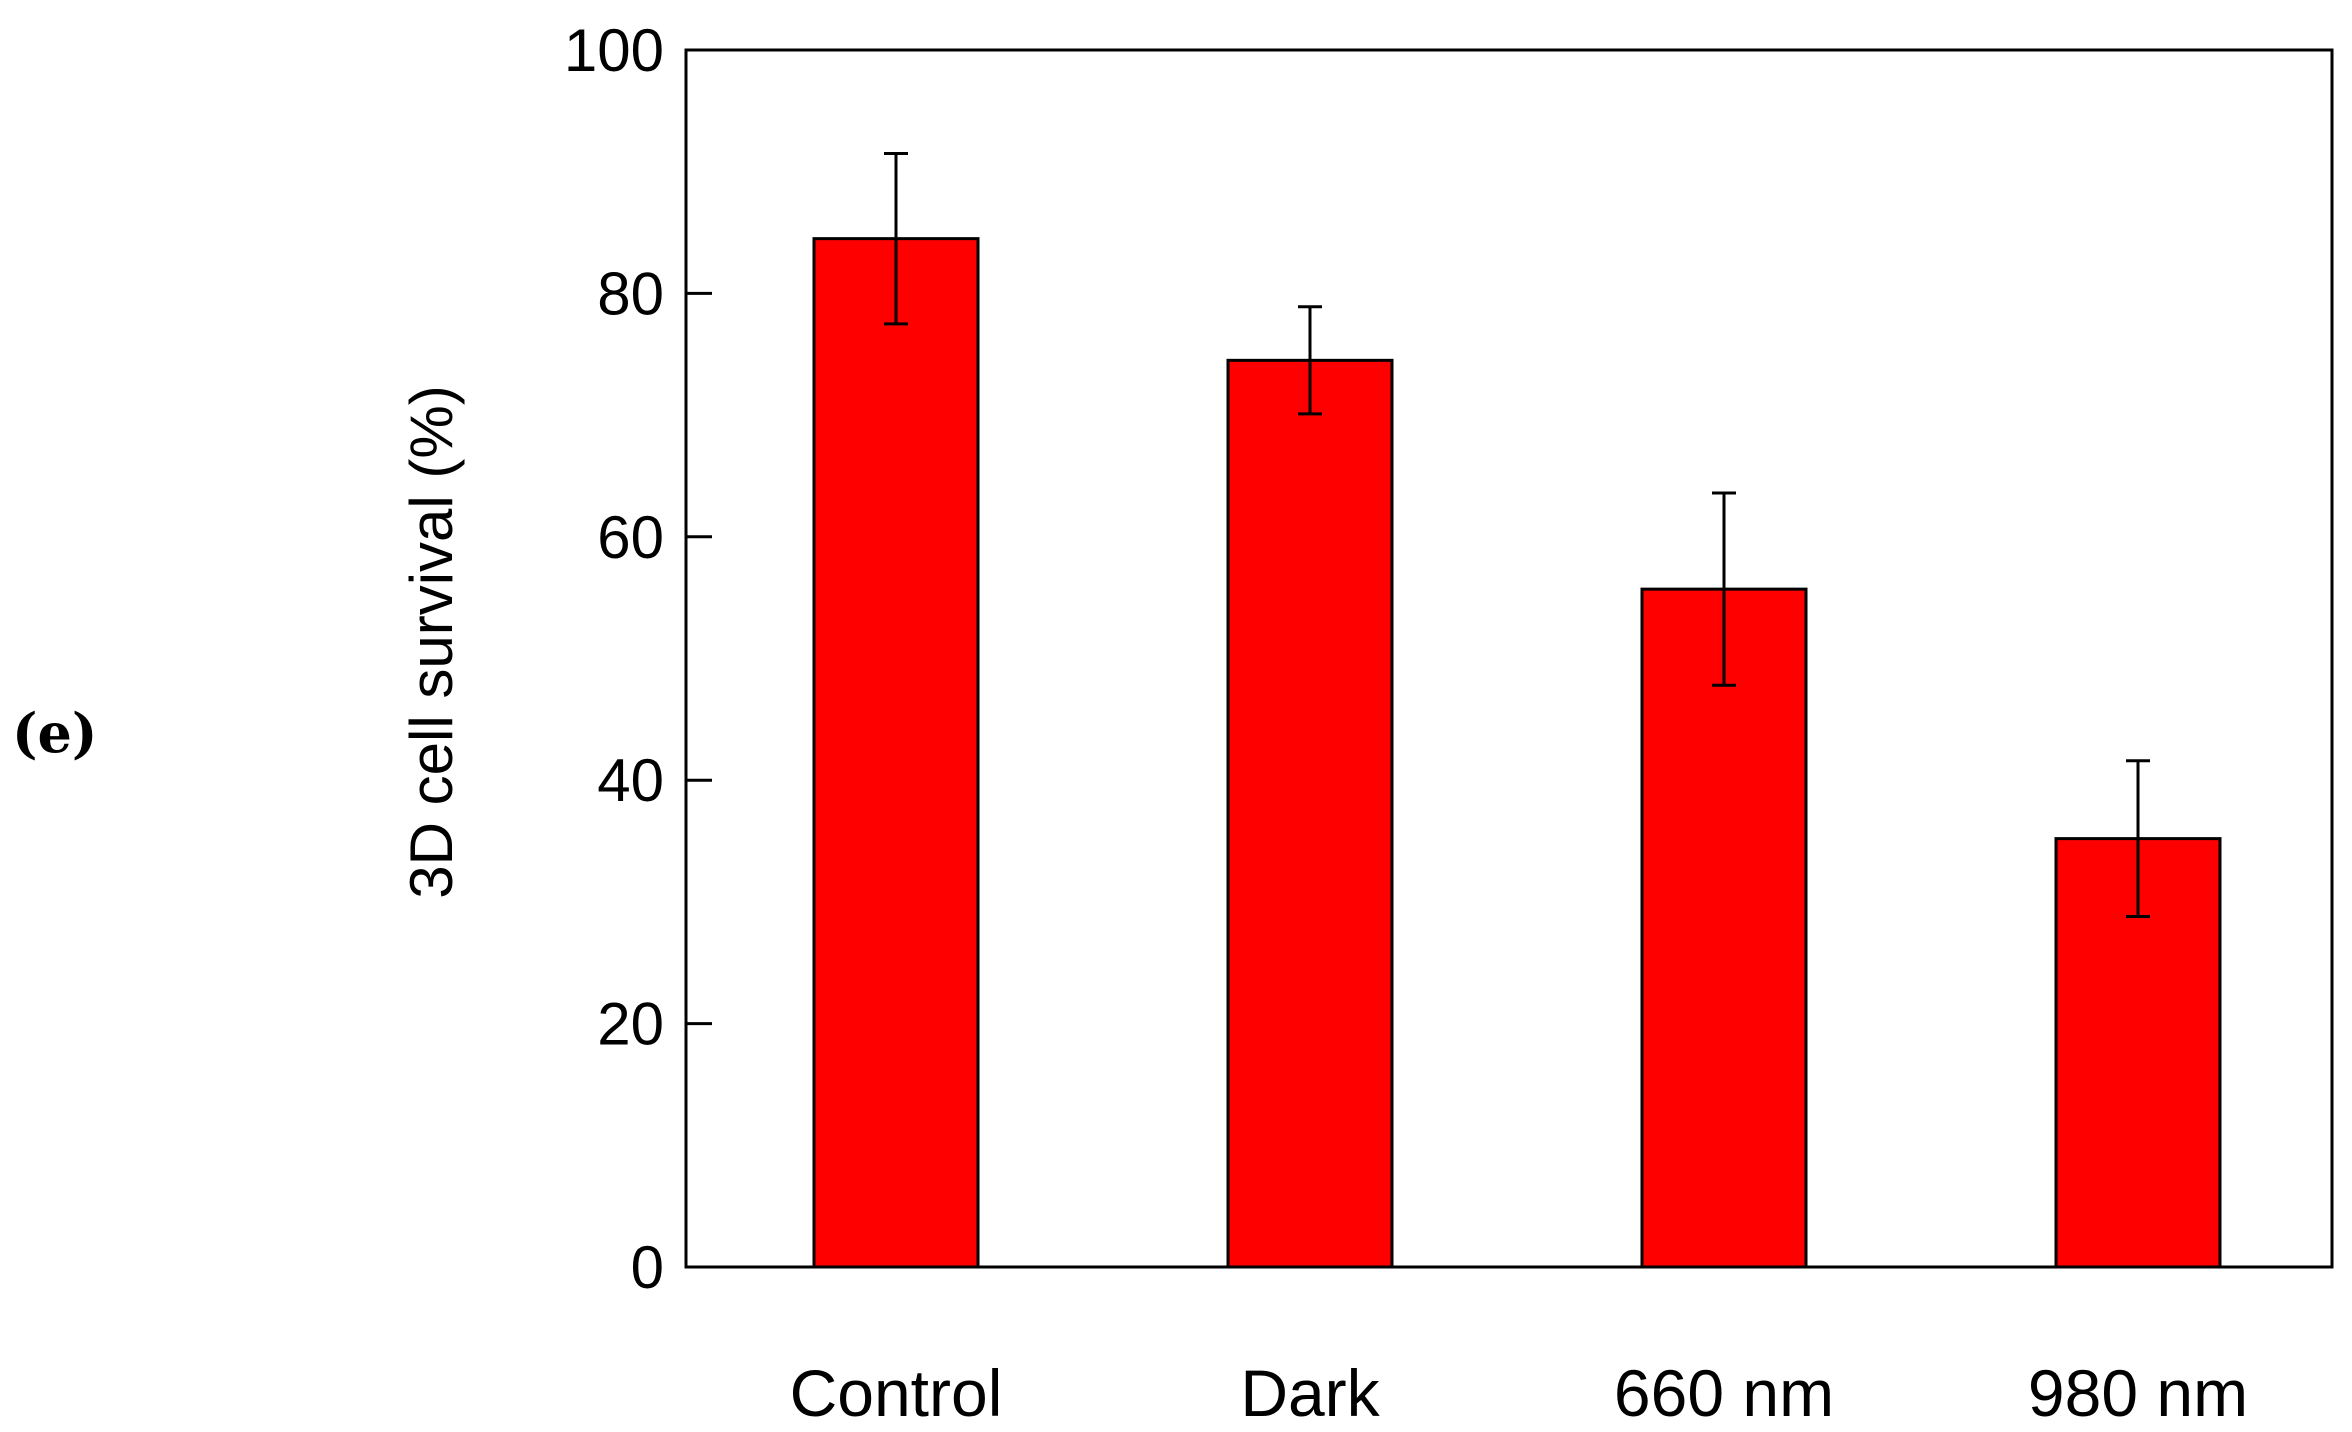 The width and height of the screenshot is (2352, 1432). What do you see at coordinates (896, 1393) in the screenshot?
I see `x-category-label-0: Control` at bounding box center [896, 1393].